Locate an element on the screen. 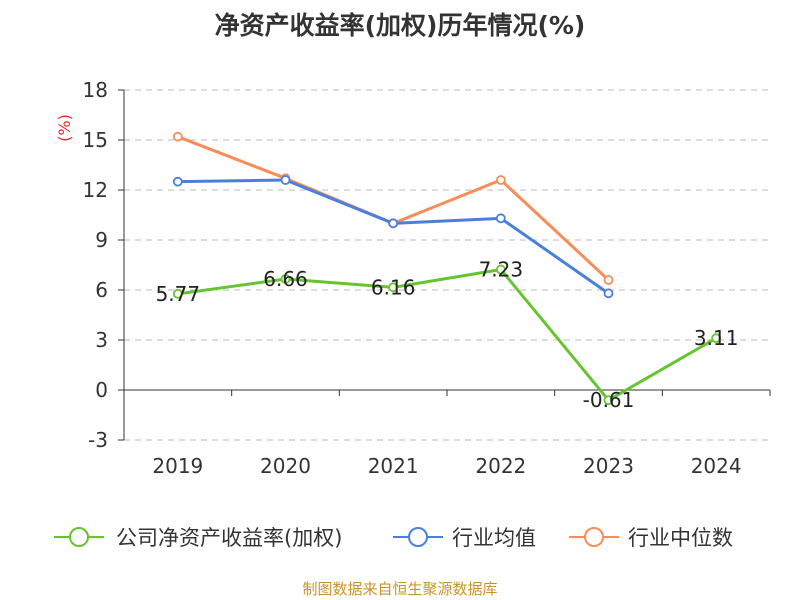 The height and width of the screenshot is (600, 800). y-tick-label: 12 is located at coordinates (95, 190).